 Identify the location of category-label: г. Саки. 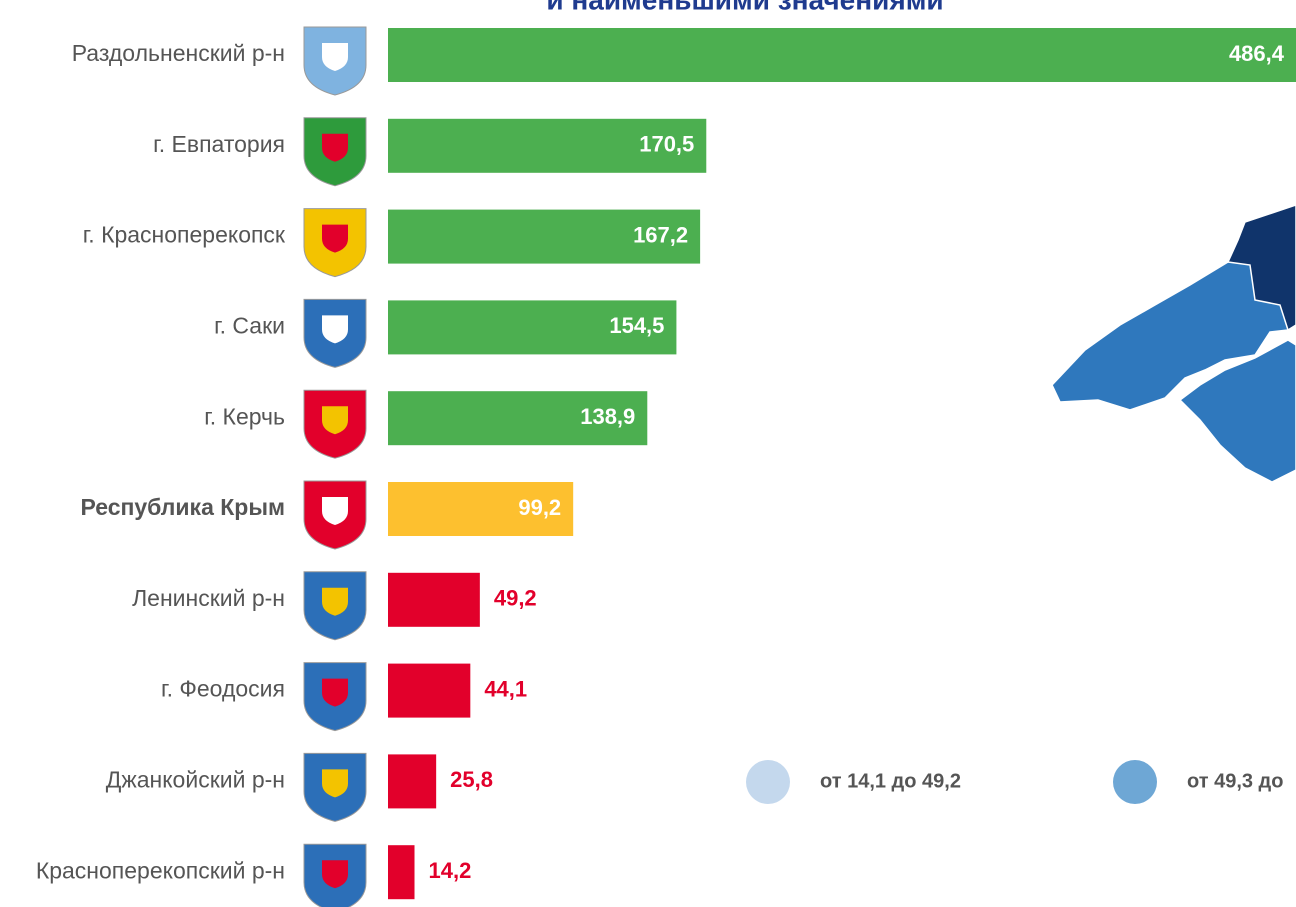
(249, 325).